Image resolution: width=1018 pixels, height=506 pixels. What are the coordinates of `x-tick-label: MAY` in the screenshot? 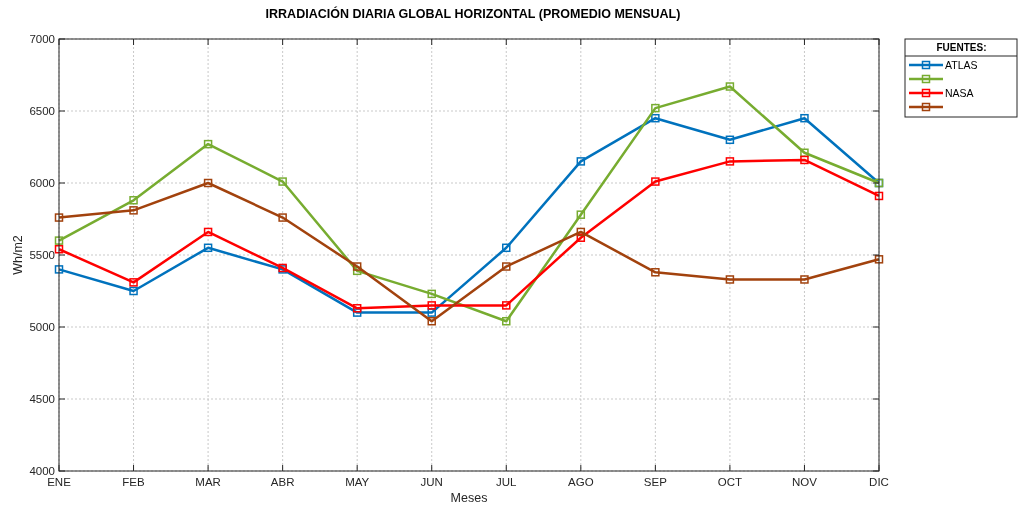 It's located at (357, 482).